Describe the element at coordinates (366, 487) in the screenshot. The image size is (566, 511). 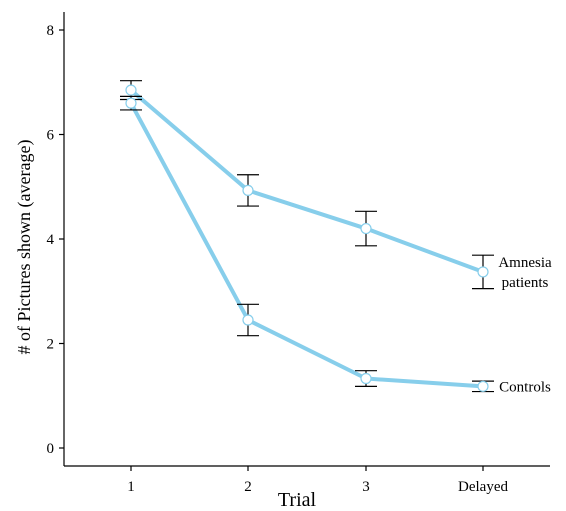
I see `x-tick-label: 3` at that location.